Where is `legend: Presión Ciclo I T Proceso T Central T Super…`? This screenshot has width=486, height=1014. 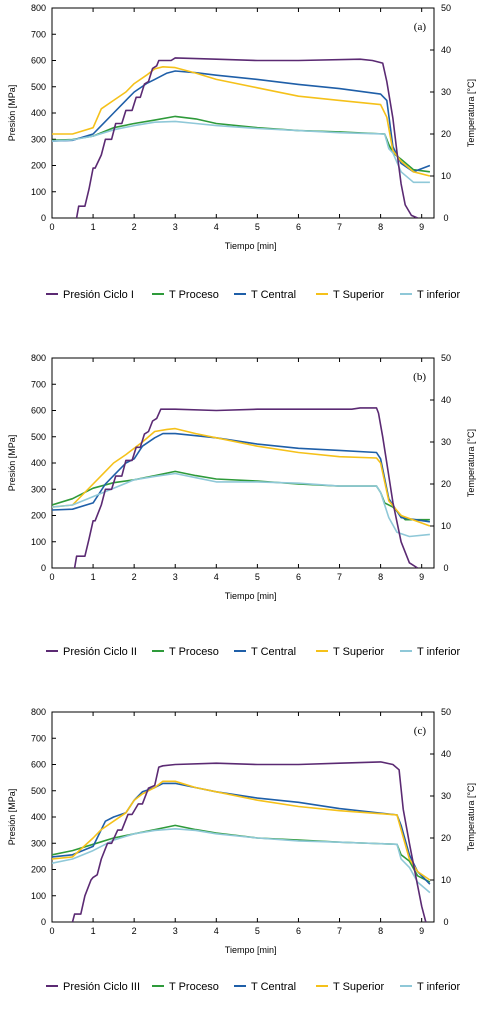
legend: Presión Ciclo I T Proceso T Central T Super… is located at coordinates (253, 295).